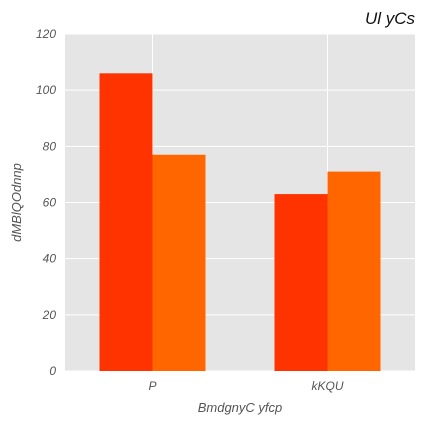  What do you see at coordinates (152, 386) in the screenshot?
I see `x-tick-label: P` at bounding box center [152, 386].